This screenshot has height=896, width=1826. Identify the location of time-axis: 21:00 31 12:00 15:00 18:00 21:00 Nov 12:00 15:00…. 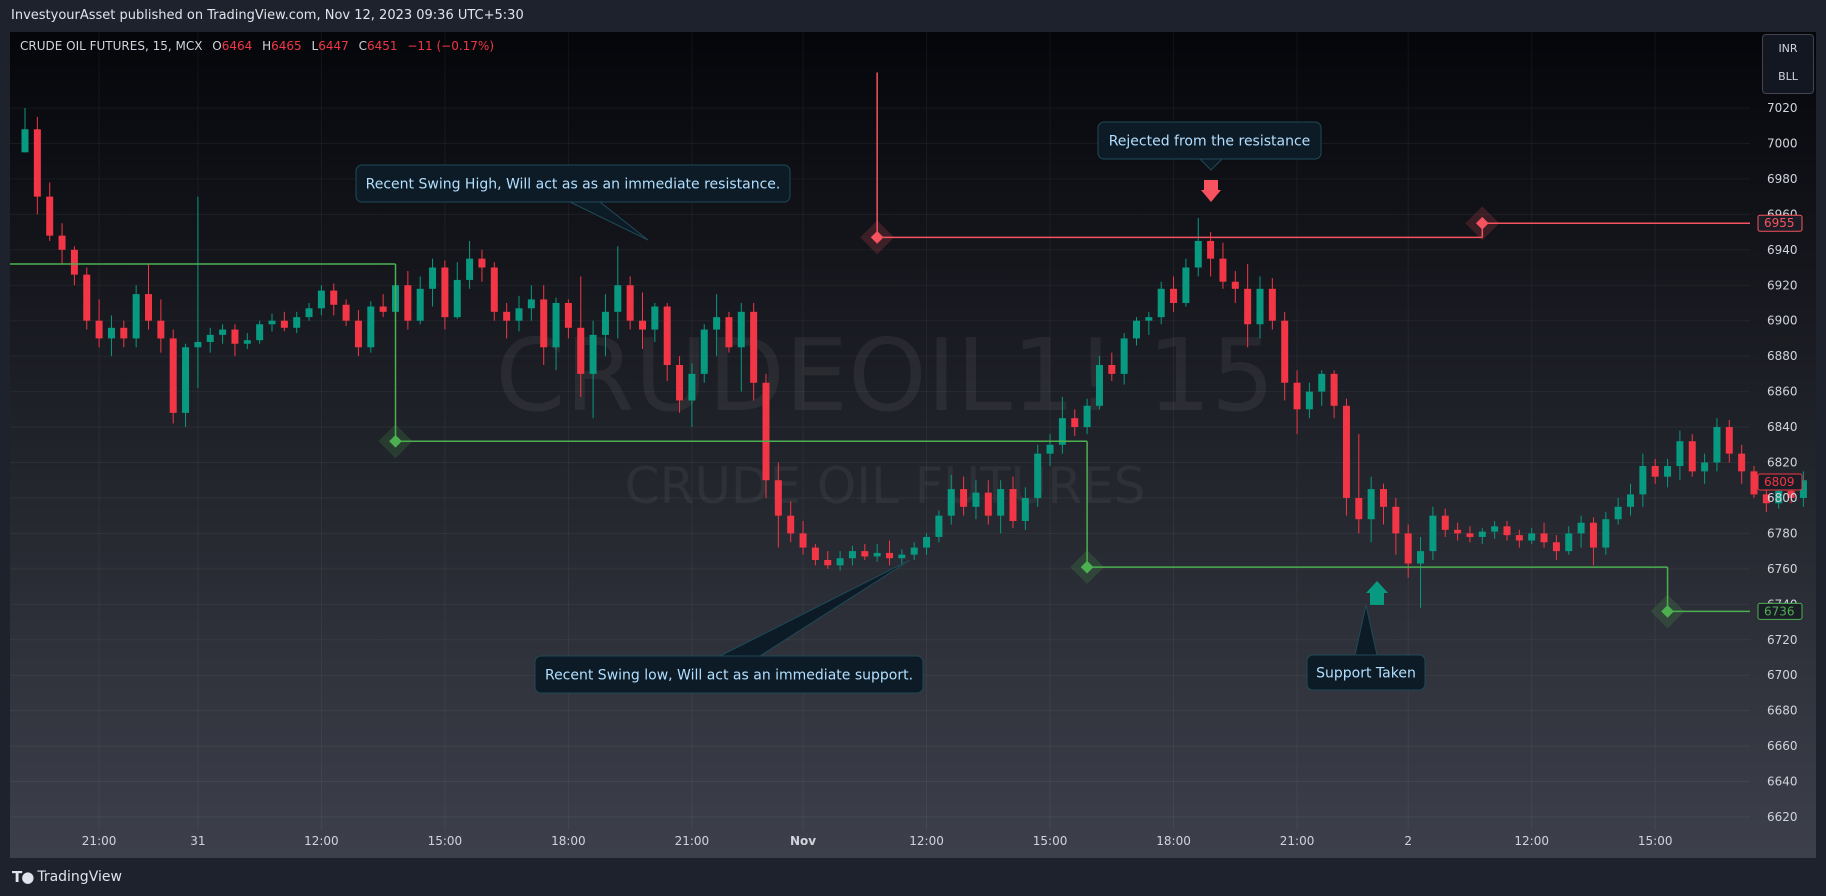
(877, 841).